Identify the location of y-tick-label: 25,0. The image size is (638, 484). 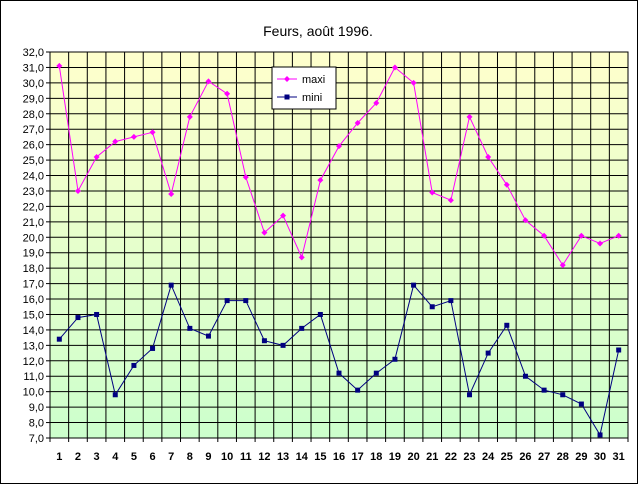
(33, 161).